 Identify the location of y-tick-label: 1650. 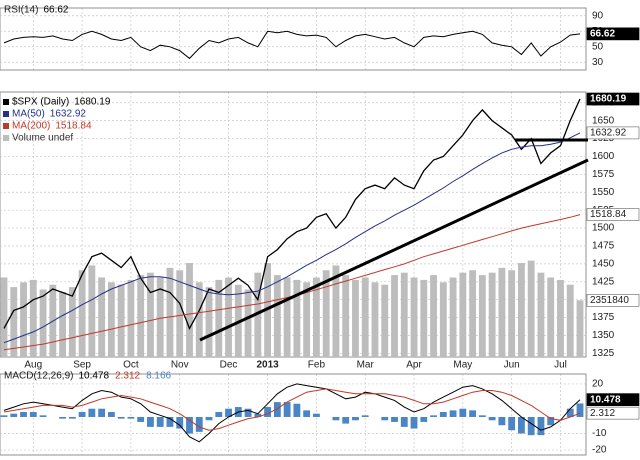
(603, 120).